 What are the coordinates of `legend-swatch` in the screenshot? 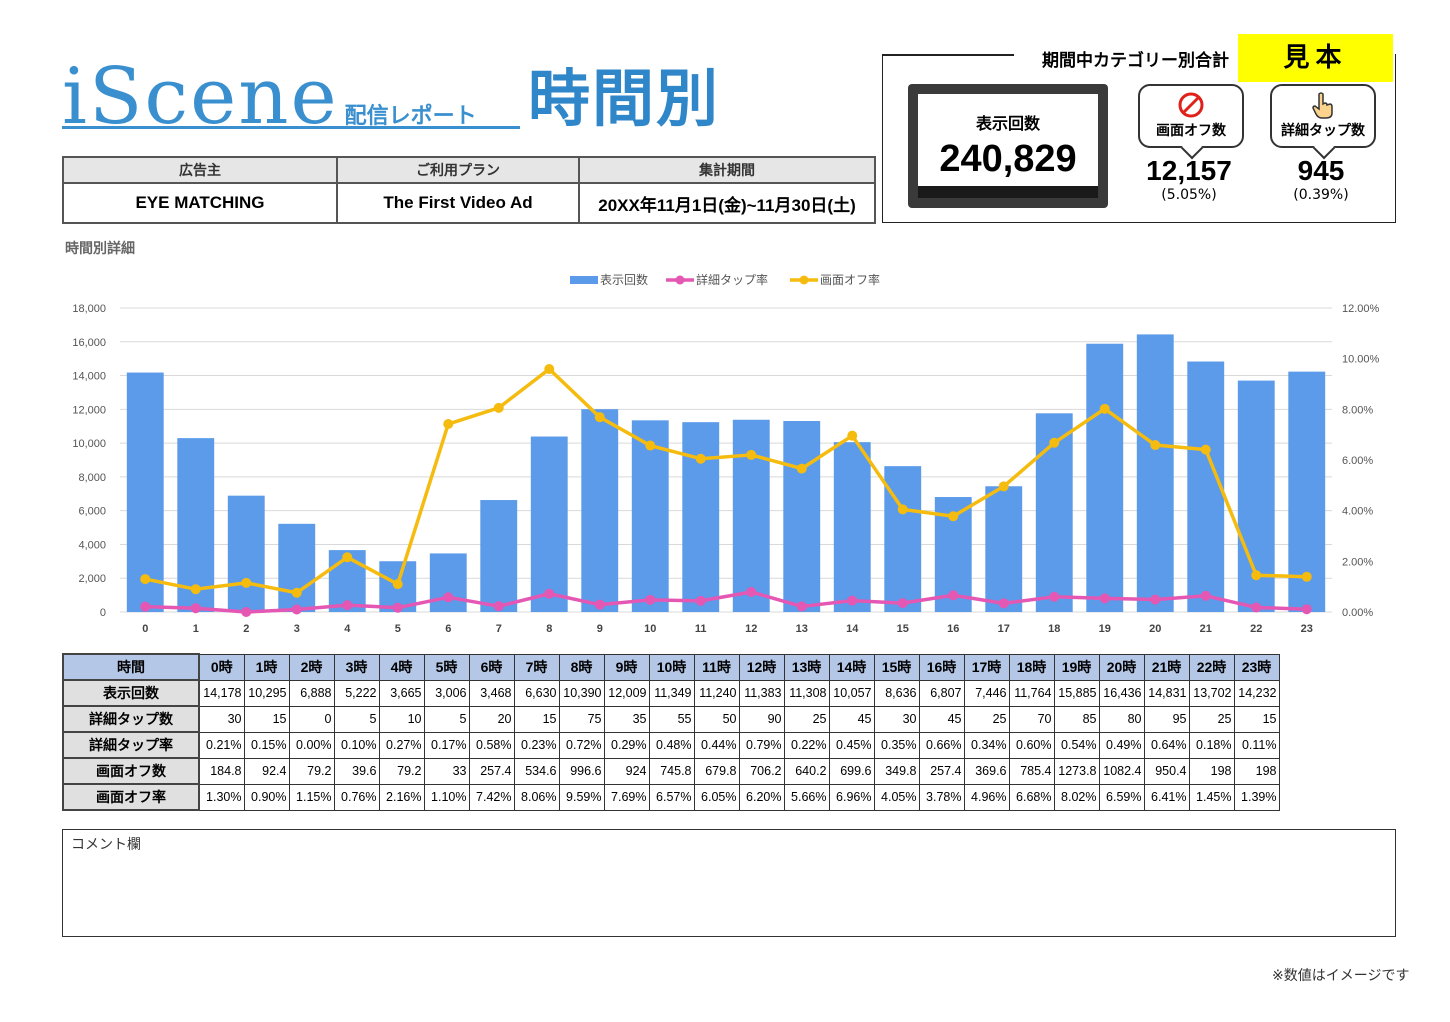 It's located at (584, 280).